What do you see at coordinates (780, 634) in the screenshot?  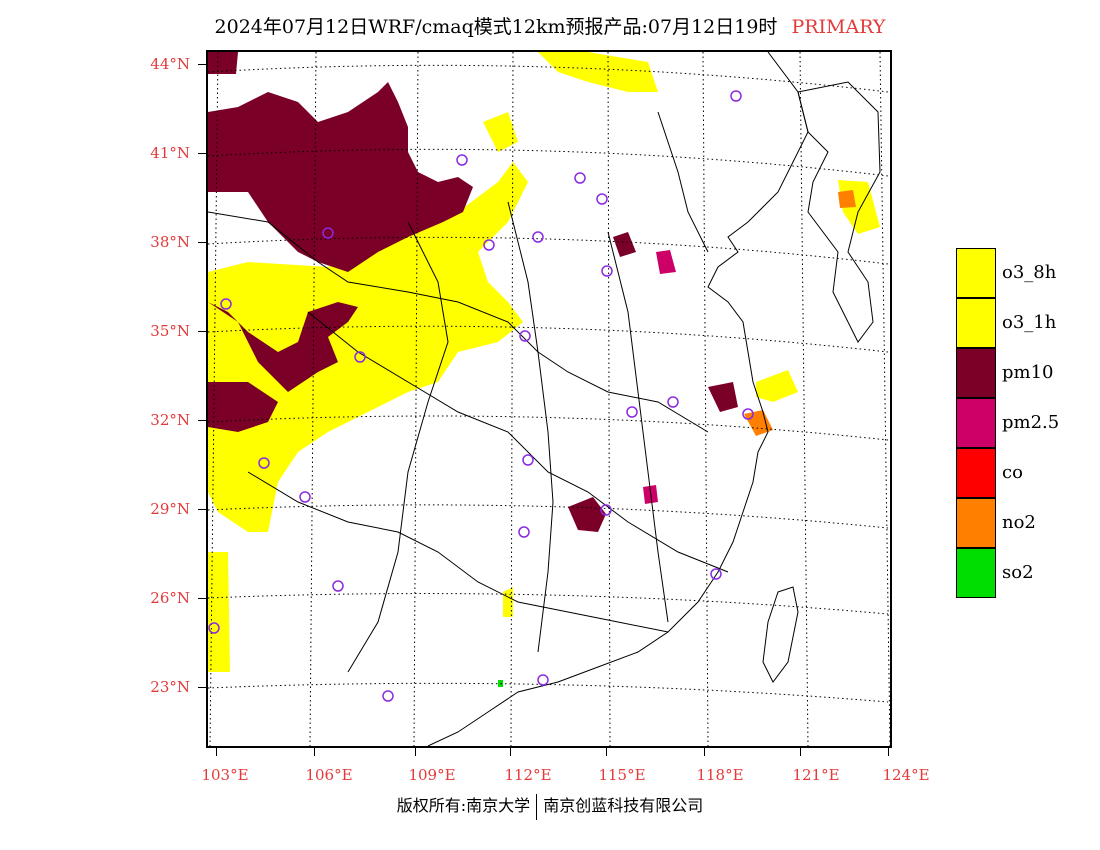 I see `taiwan-island` at bounding box center [780, 634].